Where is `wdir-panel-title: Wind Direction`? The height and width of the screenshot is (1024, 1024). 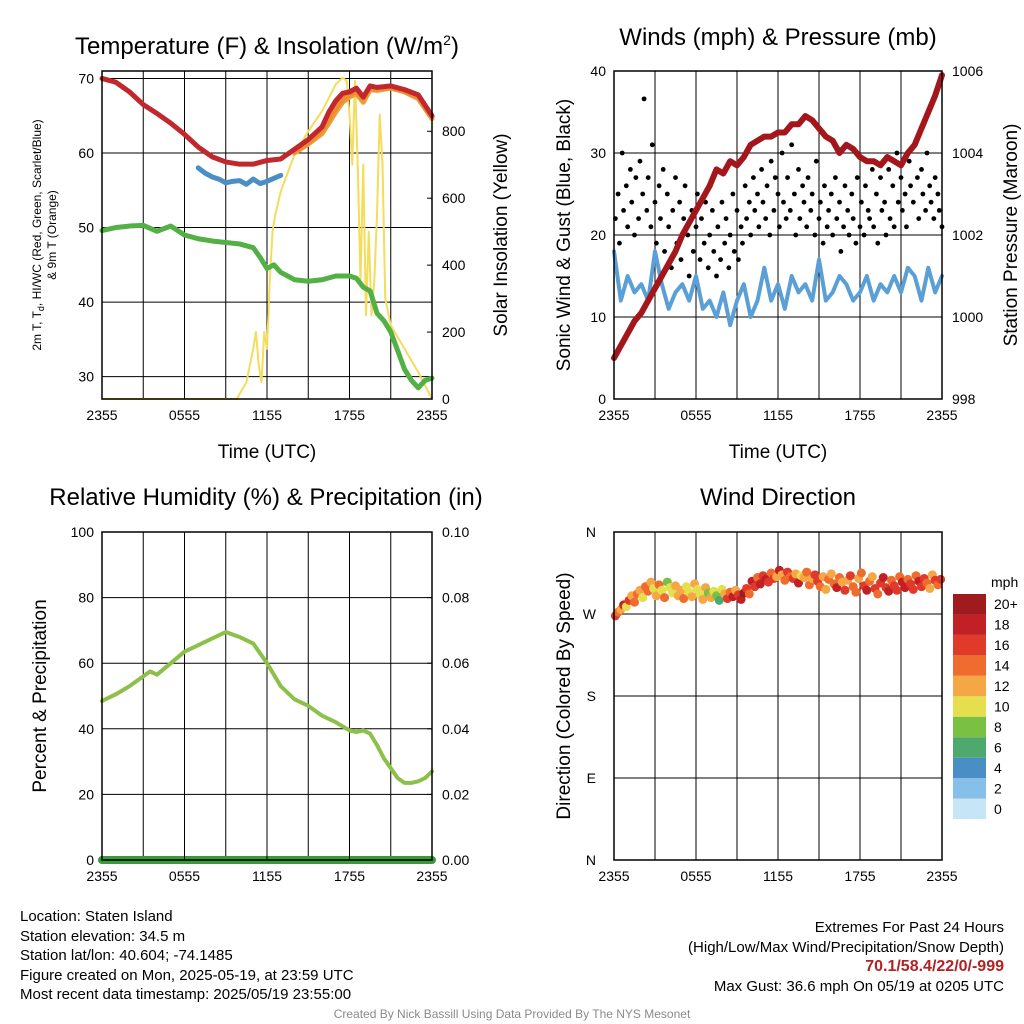
wdir-panel-title: Wind Direction is located at coordinates (778, 497).